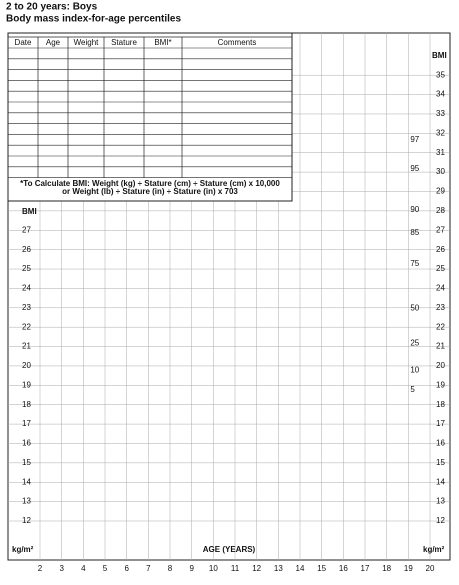  I want to click on y-tick-label: 18, so click(26, 404).